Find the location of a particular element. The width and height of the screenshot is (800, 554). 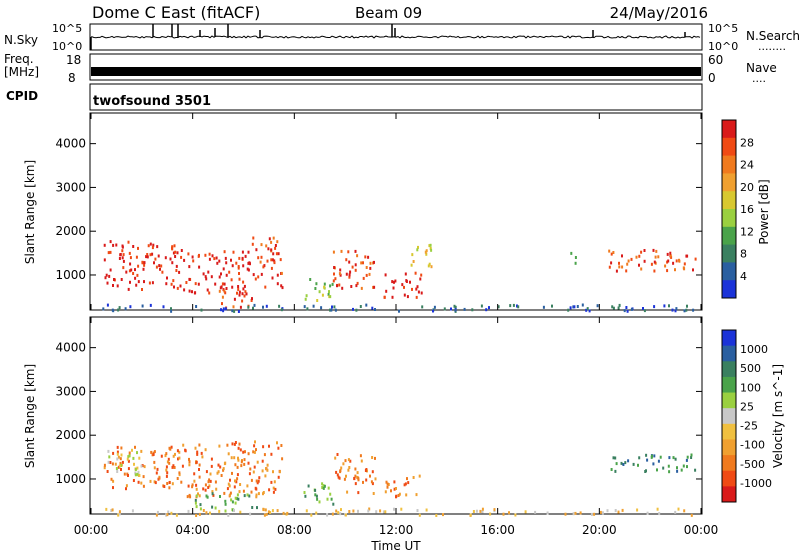

y-tick-label: 1000 is located at coordinates (70, 275).